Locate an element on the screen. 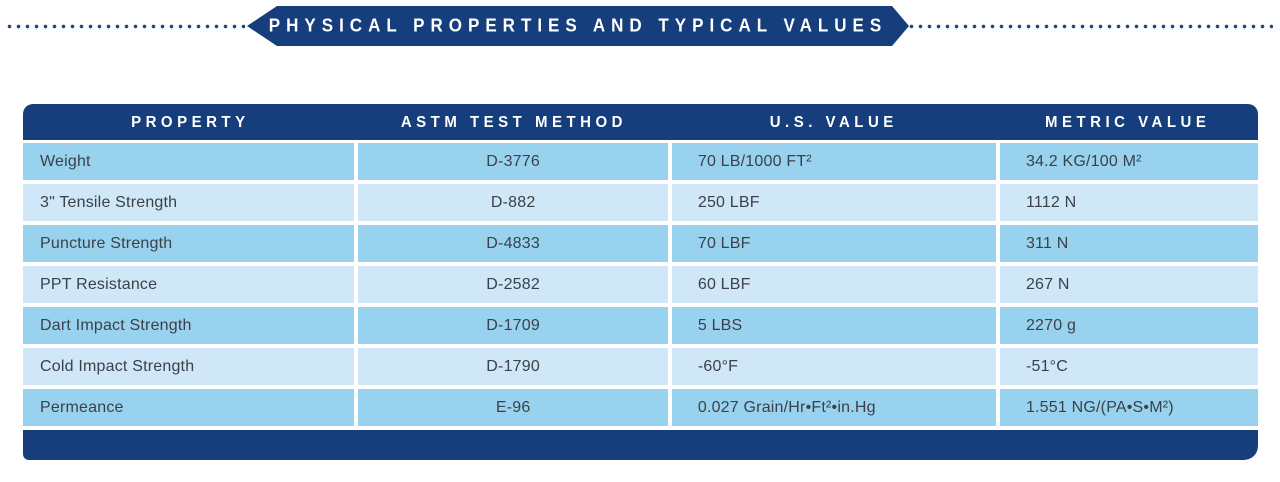 This screenshot has height=482, width=1280. property-cell: Weight is located at coordinates (189, 161).